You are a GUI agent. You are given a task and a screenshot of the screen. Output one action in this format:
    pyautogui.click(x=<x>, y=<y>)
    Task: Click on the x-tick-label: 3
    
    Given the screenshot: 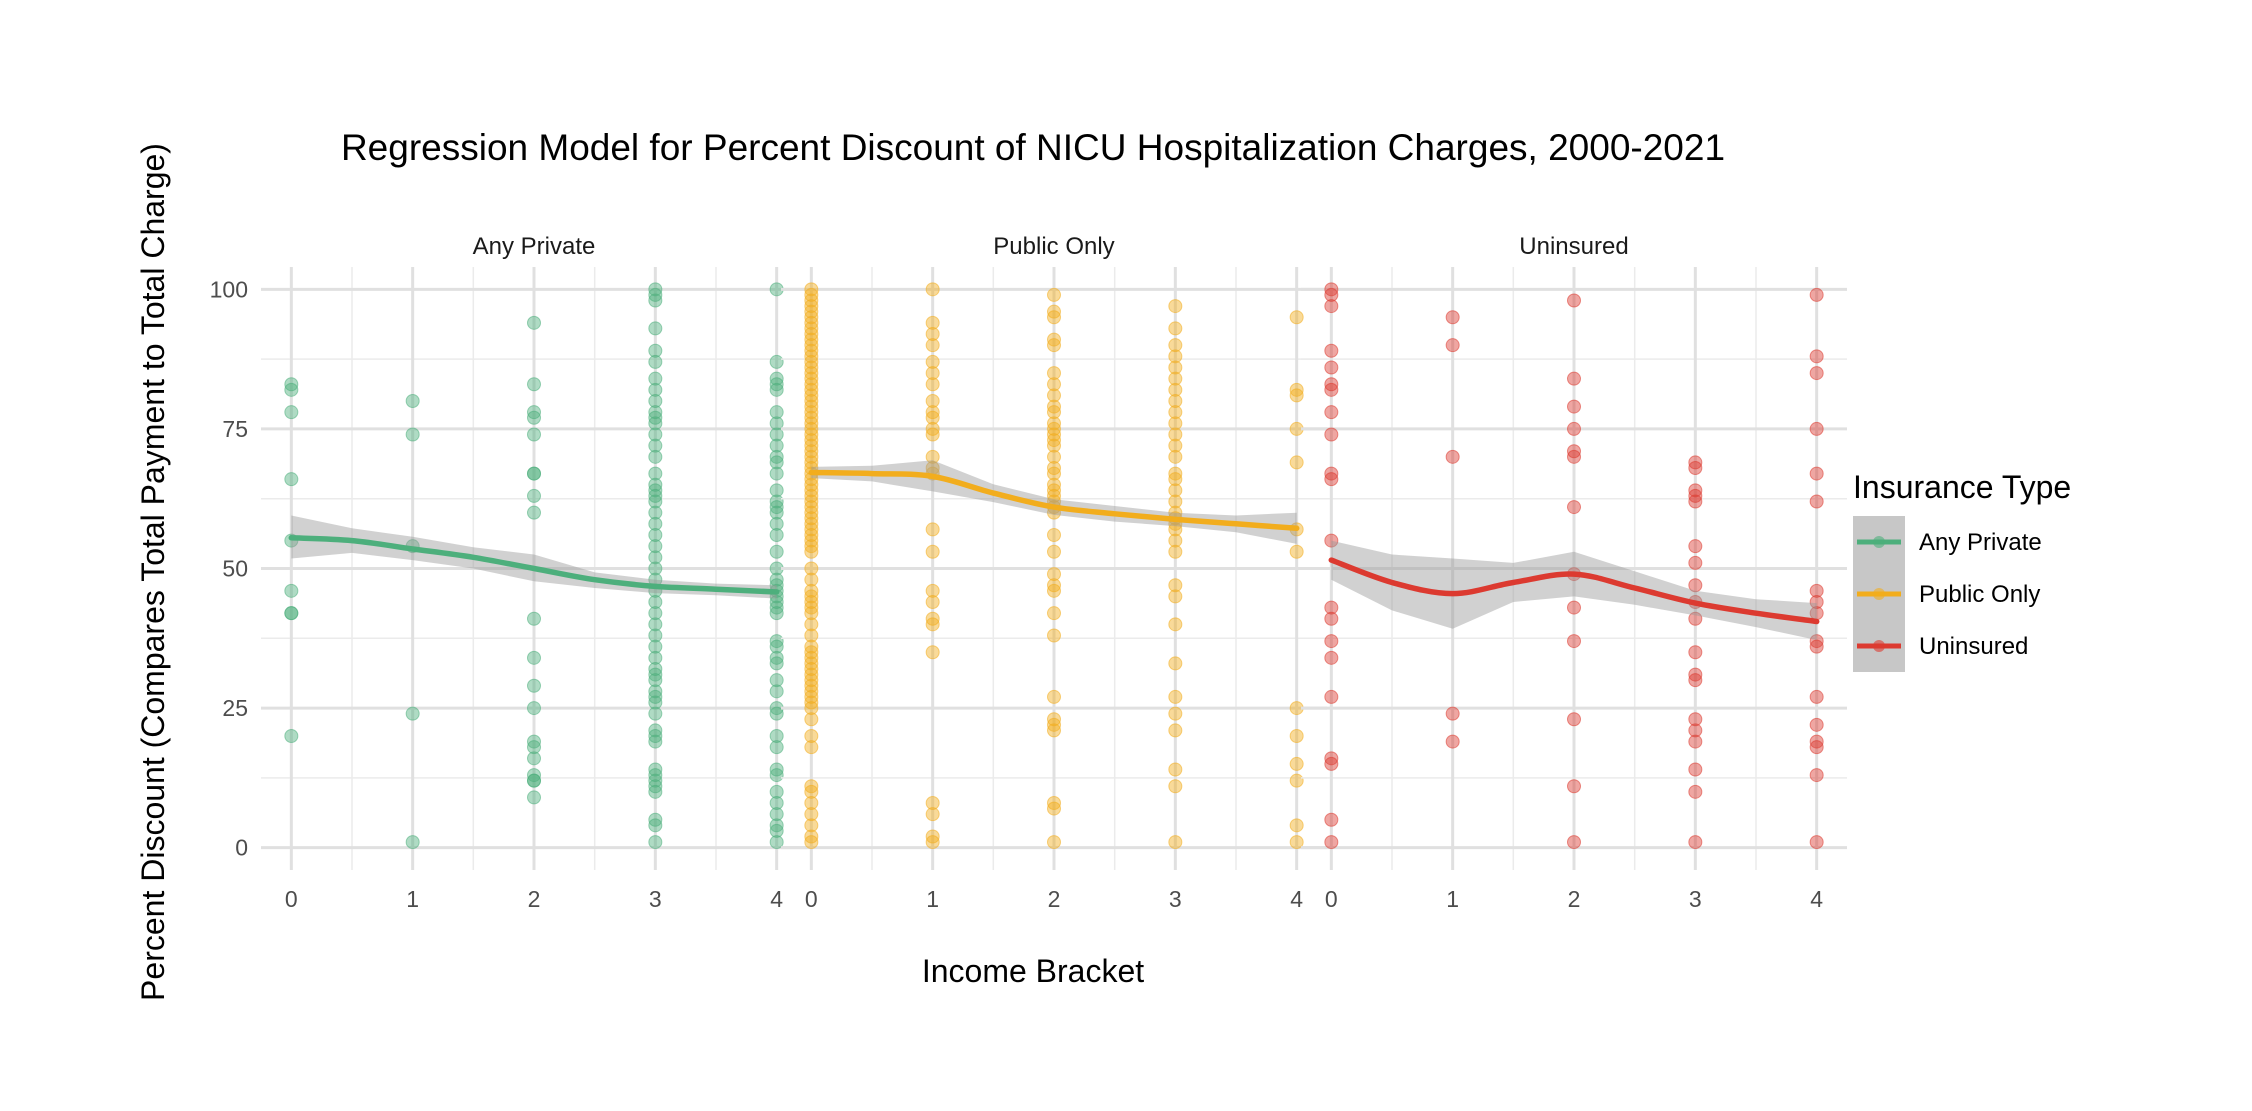 What is the action you would take?
    pyautogui.click(x=1175, y=899)
    